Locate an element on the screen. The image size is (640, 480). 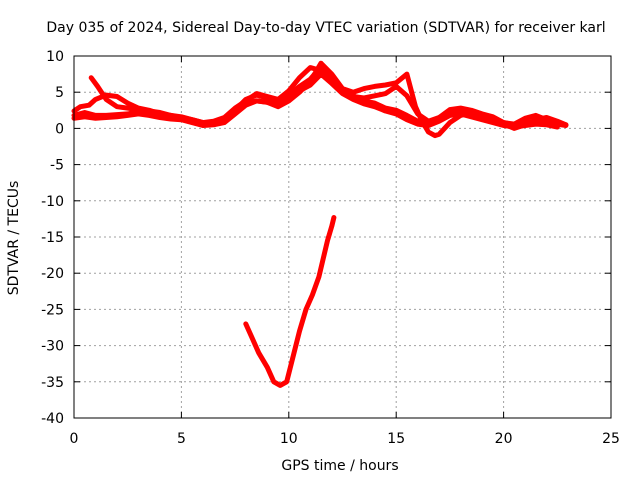
y-tick-label-7: -5 is located at coordinates (57, 166).